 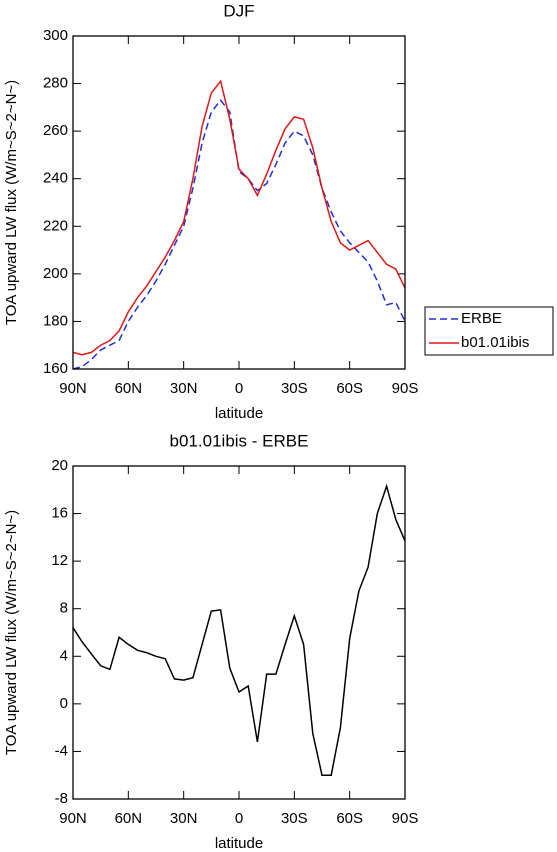 I want to click on legend-box, so click(x=489, y=331).